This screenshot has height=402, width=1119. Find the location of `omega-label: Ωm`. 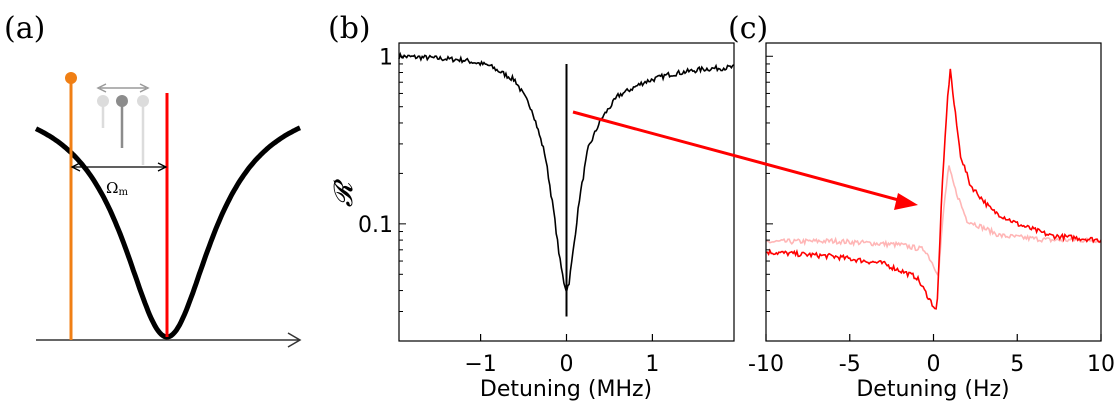

omega-label: Ωm is located at coordinates (117, 188).